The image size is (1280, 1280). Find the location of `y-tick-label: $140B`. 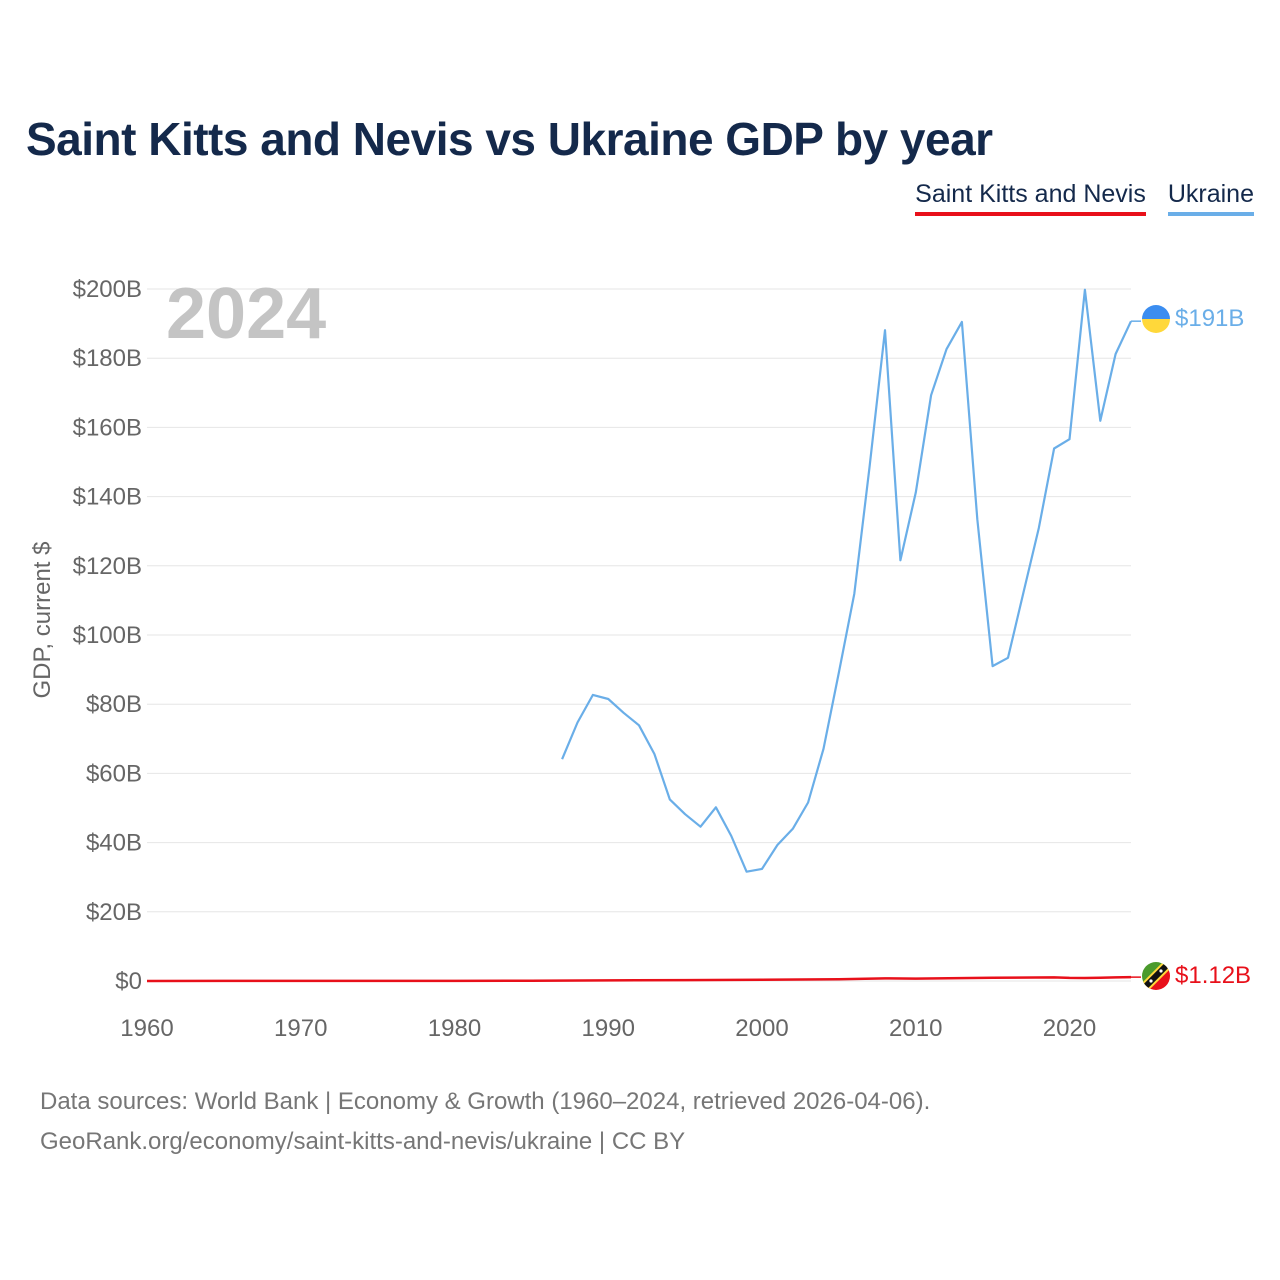

y-tick-label: $140B is located at coordinates (107, 497).